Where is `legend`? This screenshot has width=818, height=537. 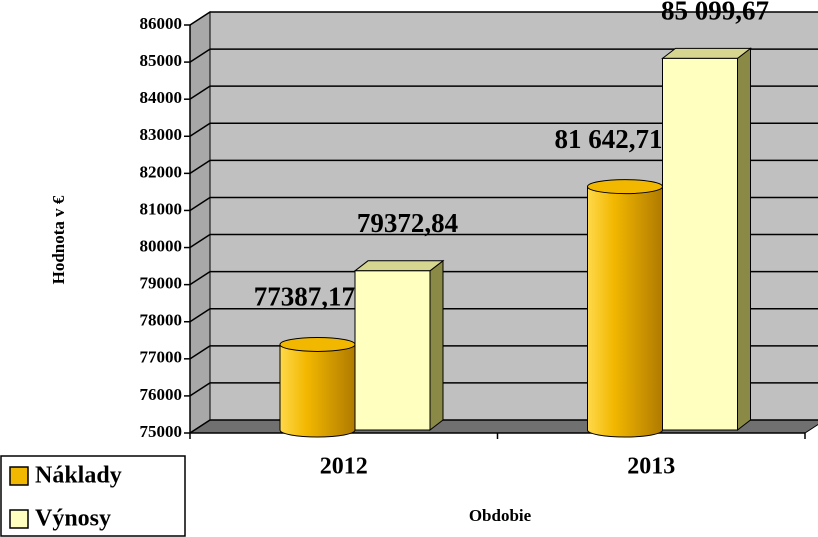
legend is located at coordinates (93, 496).